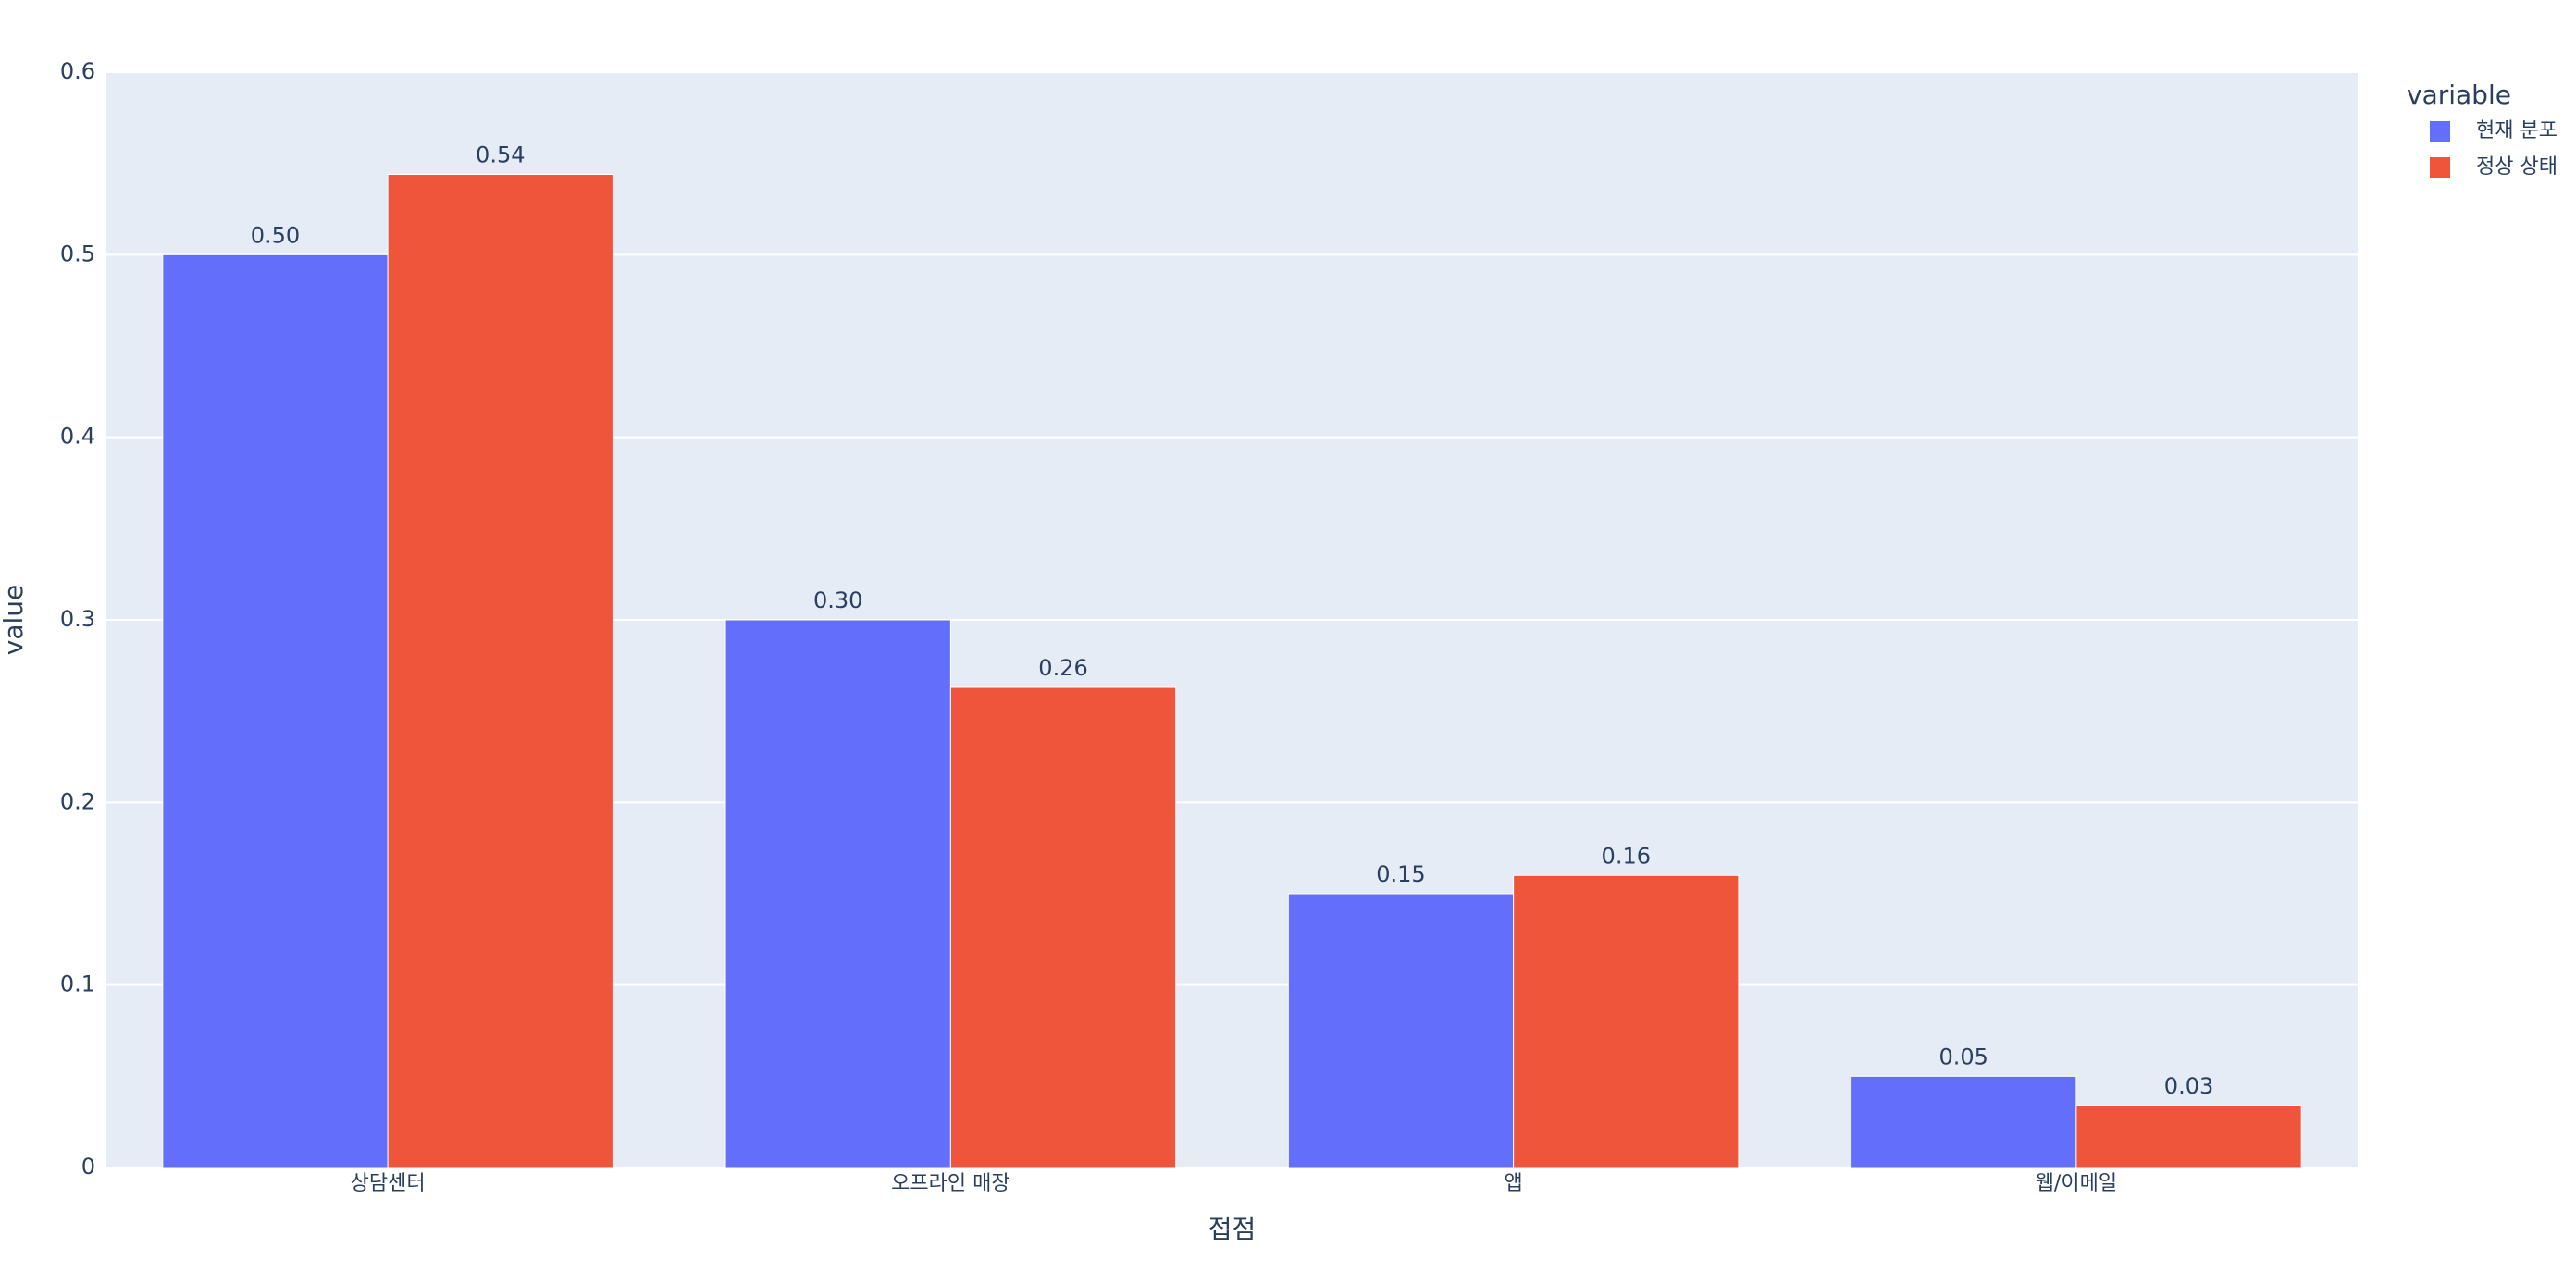 This screenshot has height=1273, width=2576. What do you see at coordinates (78, 984) in the screenshot?
I see `y-tick-label: 0.1` at bounding box center [78, 984].